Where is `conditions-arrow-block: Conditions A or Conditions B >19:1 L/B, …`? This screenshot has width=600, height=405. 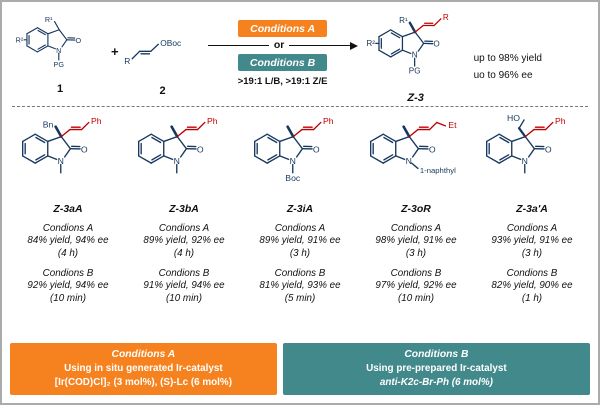 conditions-arrow-block: Conditions A or Conditions B >19:1 L/B, … is located at coordinates (282, 53).